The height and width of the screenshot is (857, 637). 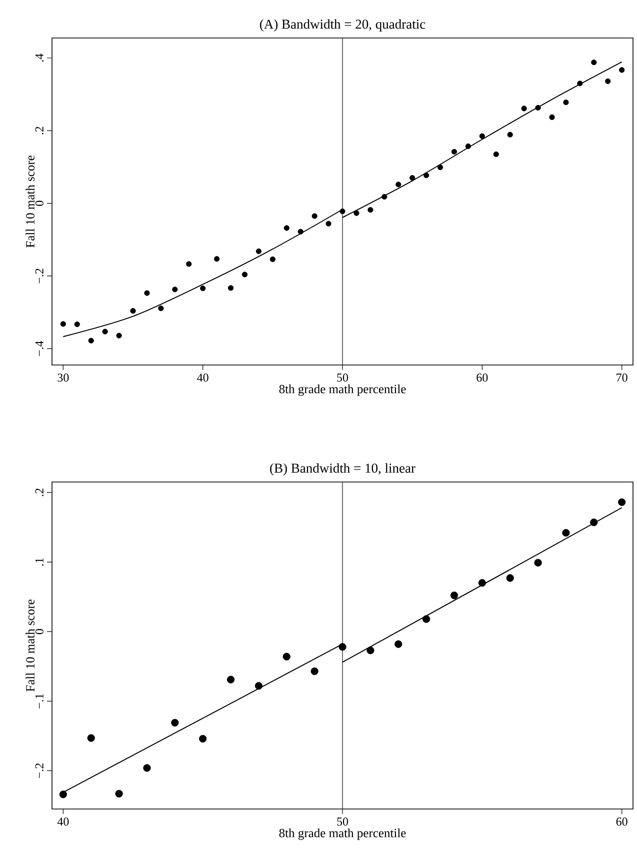 I want to click on chart-title: (A) Bandwidth = 20, quadratic, so click(x=343, y=25).